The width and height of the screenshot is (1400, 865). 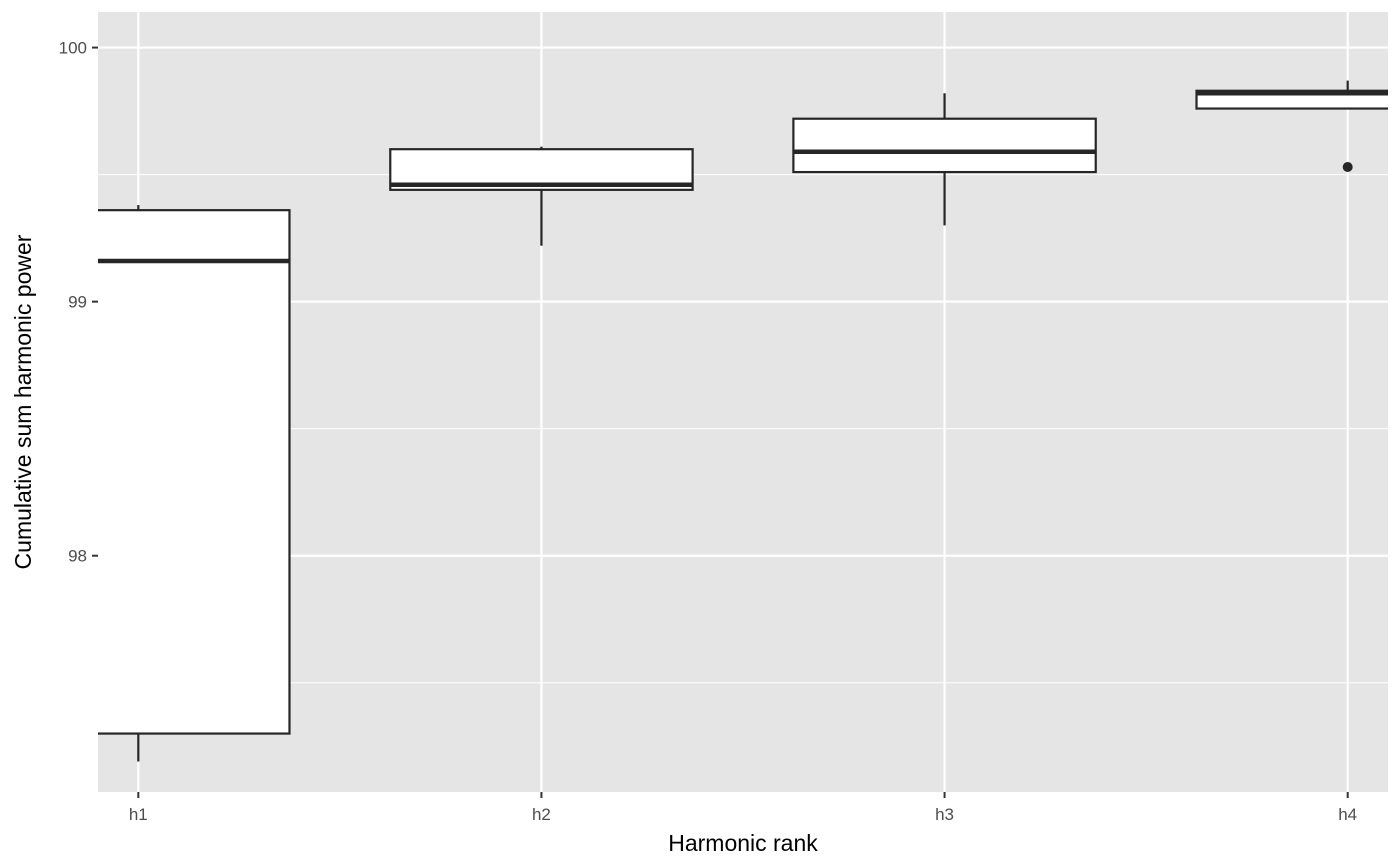 I want to click on x-axis-title: Harmonic rank, so click(x=743, y=843).